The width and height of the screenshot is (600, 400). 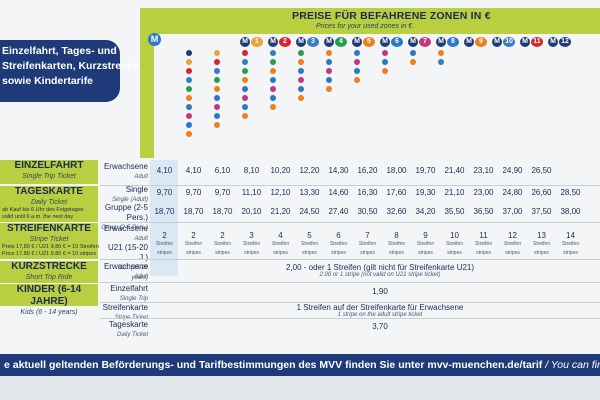 I want to click on zone-number: 8, so click(x=453, y=42).